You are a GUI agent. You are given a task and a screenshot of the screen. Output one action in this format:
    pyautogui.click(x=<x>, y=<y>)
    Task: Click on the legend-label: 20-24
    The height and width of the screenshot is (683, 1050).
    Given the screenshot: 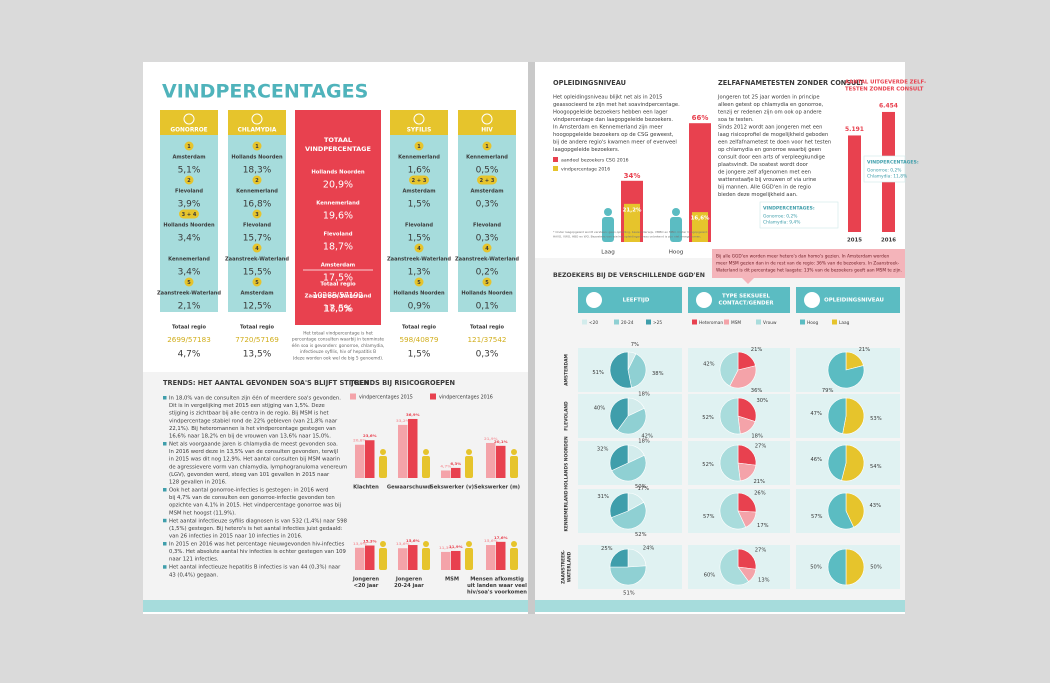 What is the action you would take?
    pyautogui.click(x=627, y=323)
    